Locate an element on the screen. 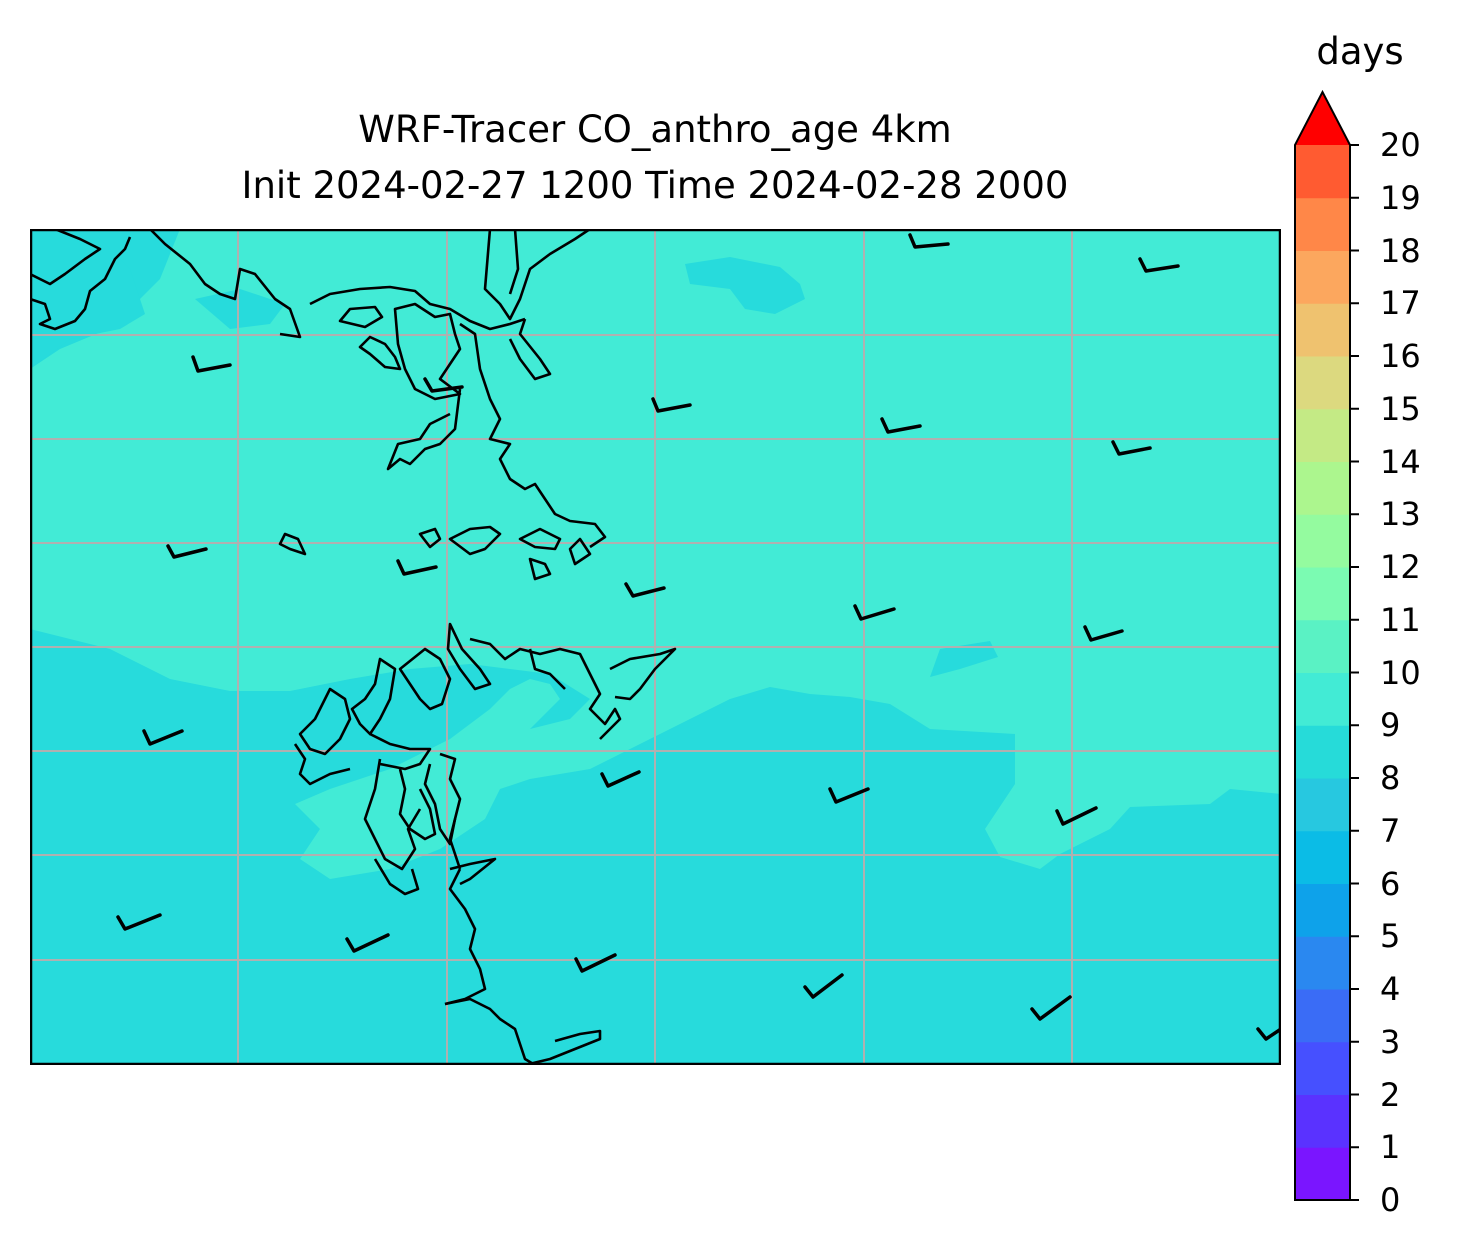 This screenshot has height=1256, width=1462. colorbar-tick-label: 15 is located at coordinates (1400, 408).